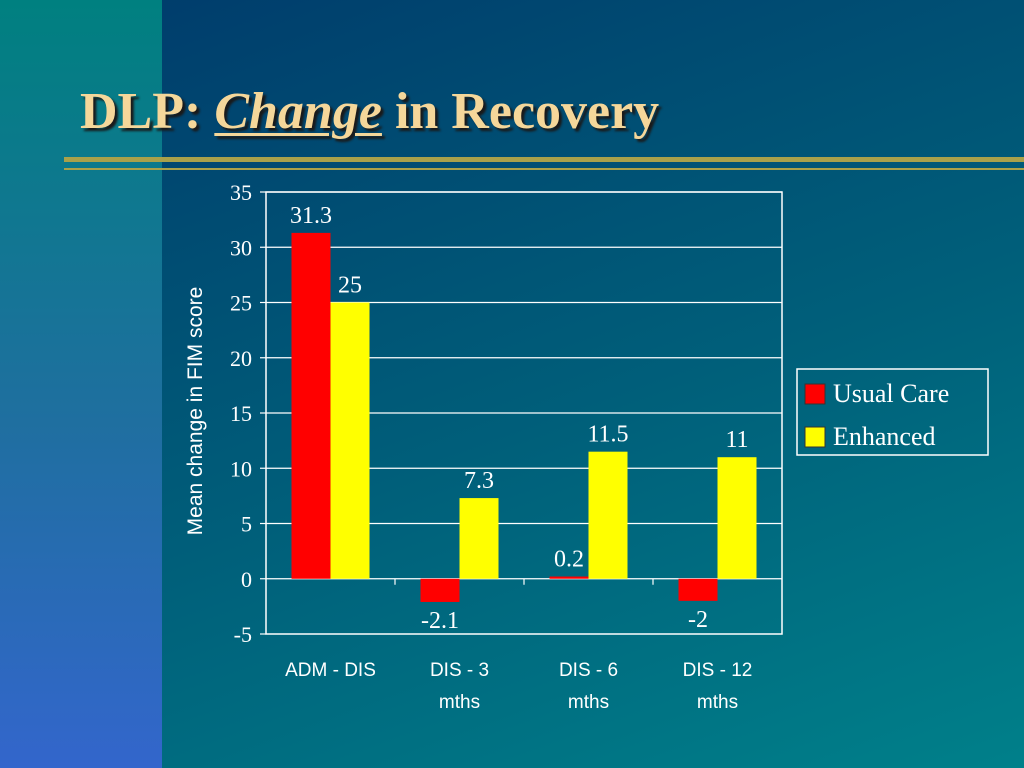 Image resolution: width=1024 pixels, height=768 pixels. I want to click on title-rule-thick, so click(544, 159).